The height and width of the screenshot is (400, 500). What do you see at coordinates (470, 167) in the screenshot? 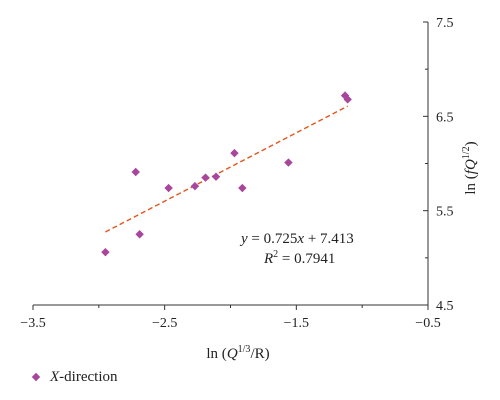
I see `y-axis-label: ln (fQ1/2)` at bounding box center [470, 167].